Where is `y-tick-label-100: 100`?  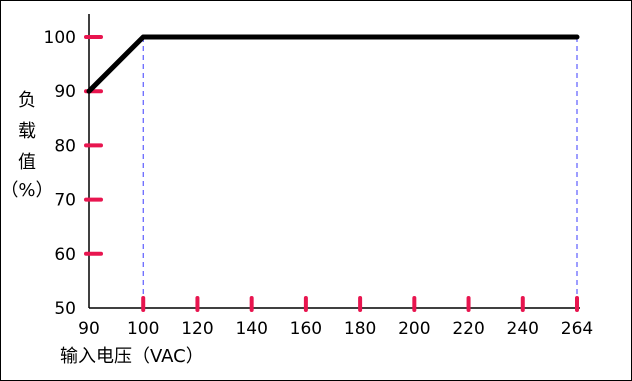
y-tick-label-100: 100 is located at coordinates (60, 38).